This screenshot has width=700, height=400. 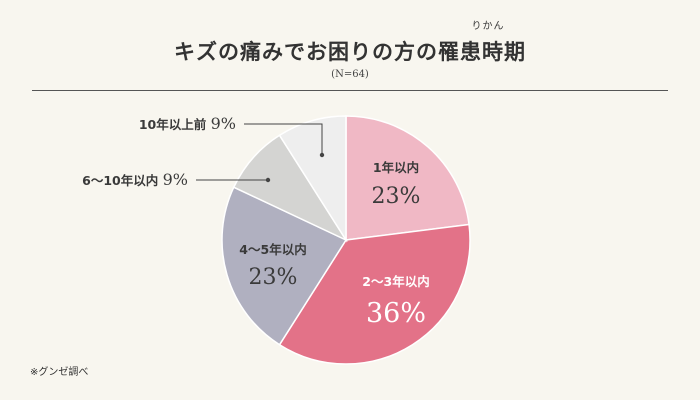 What do you see at coordinates (223, 123) in the screenshot?
I see `slice-value-5: 9%` at bounding box center [223, 123].